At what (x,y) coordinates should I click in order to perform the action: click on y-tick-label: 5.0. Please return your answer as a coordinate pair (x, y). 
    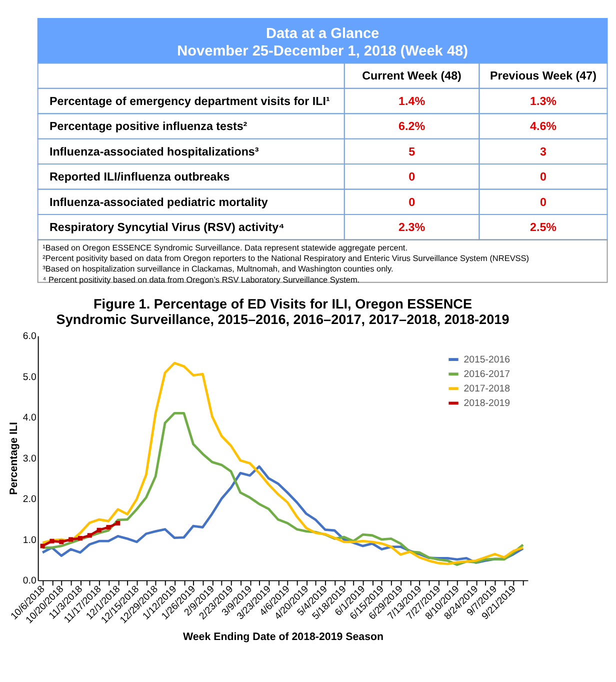
    Looking at the image, I should click on (29, 377).